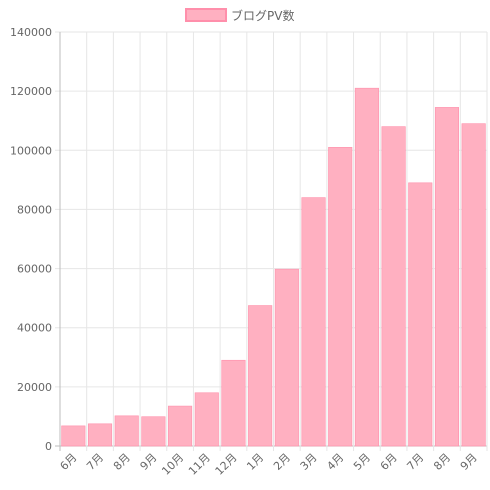  I want to click on legend-swatch, so click(206, 15).